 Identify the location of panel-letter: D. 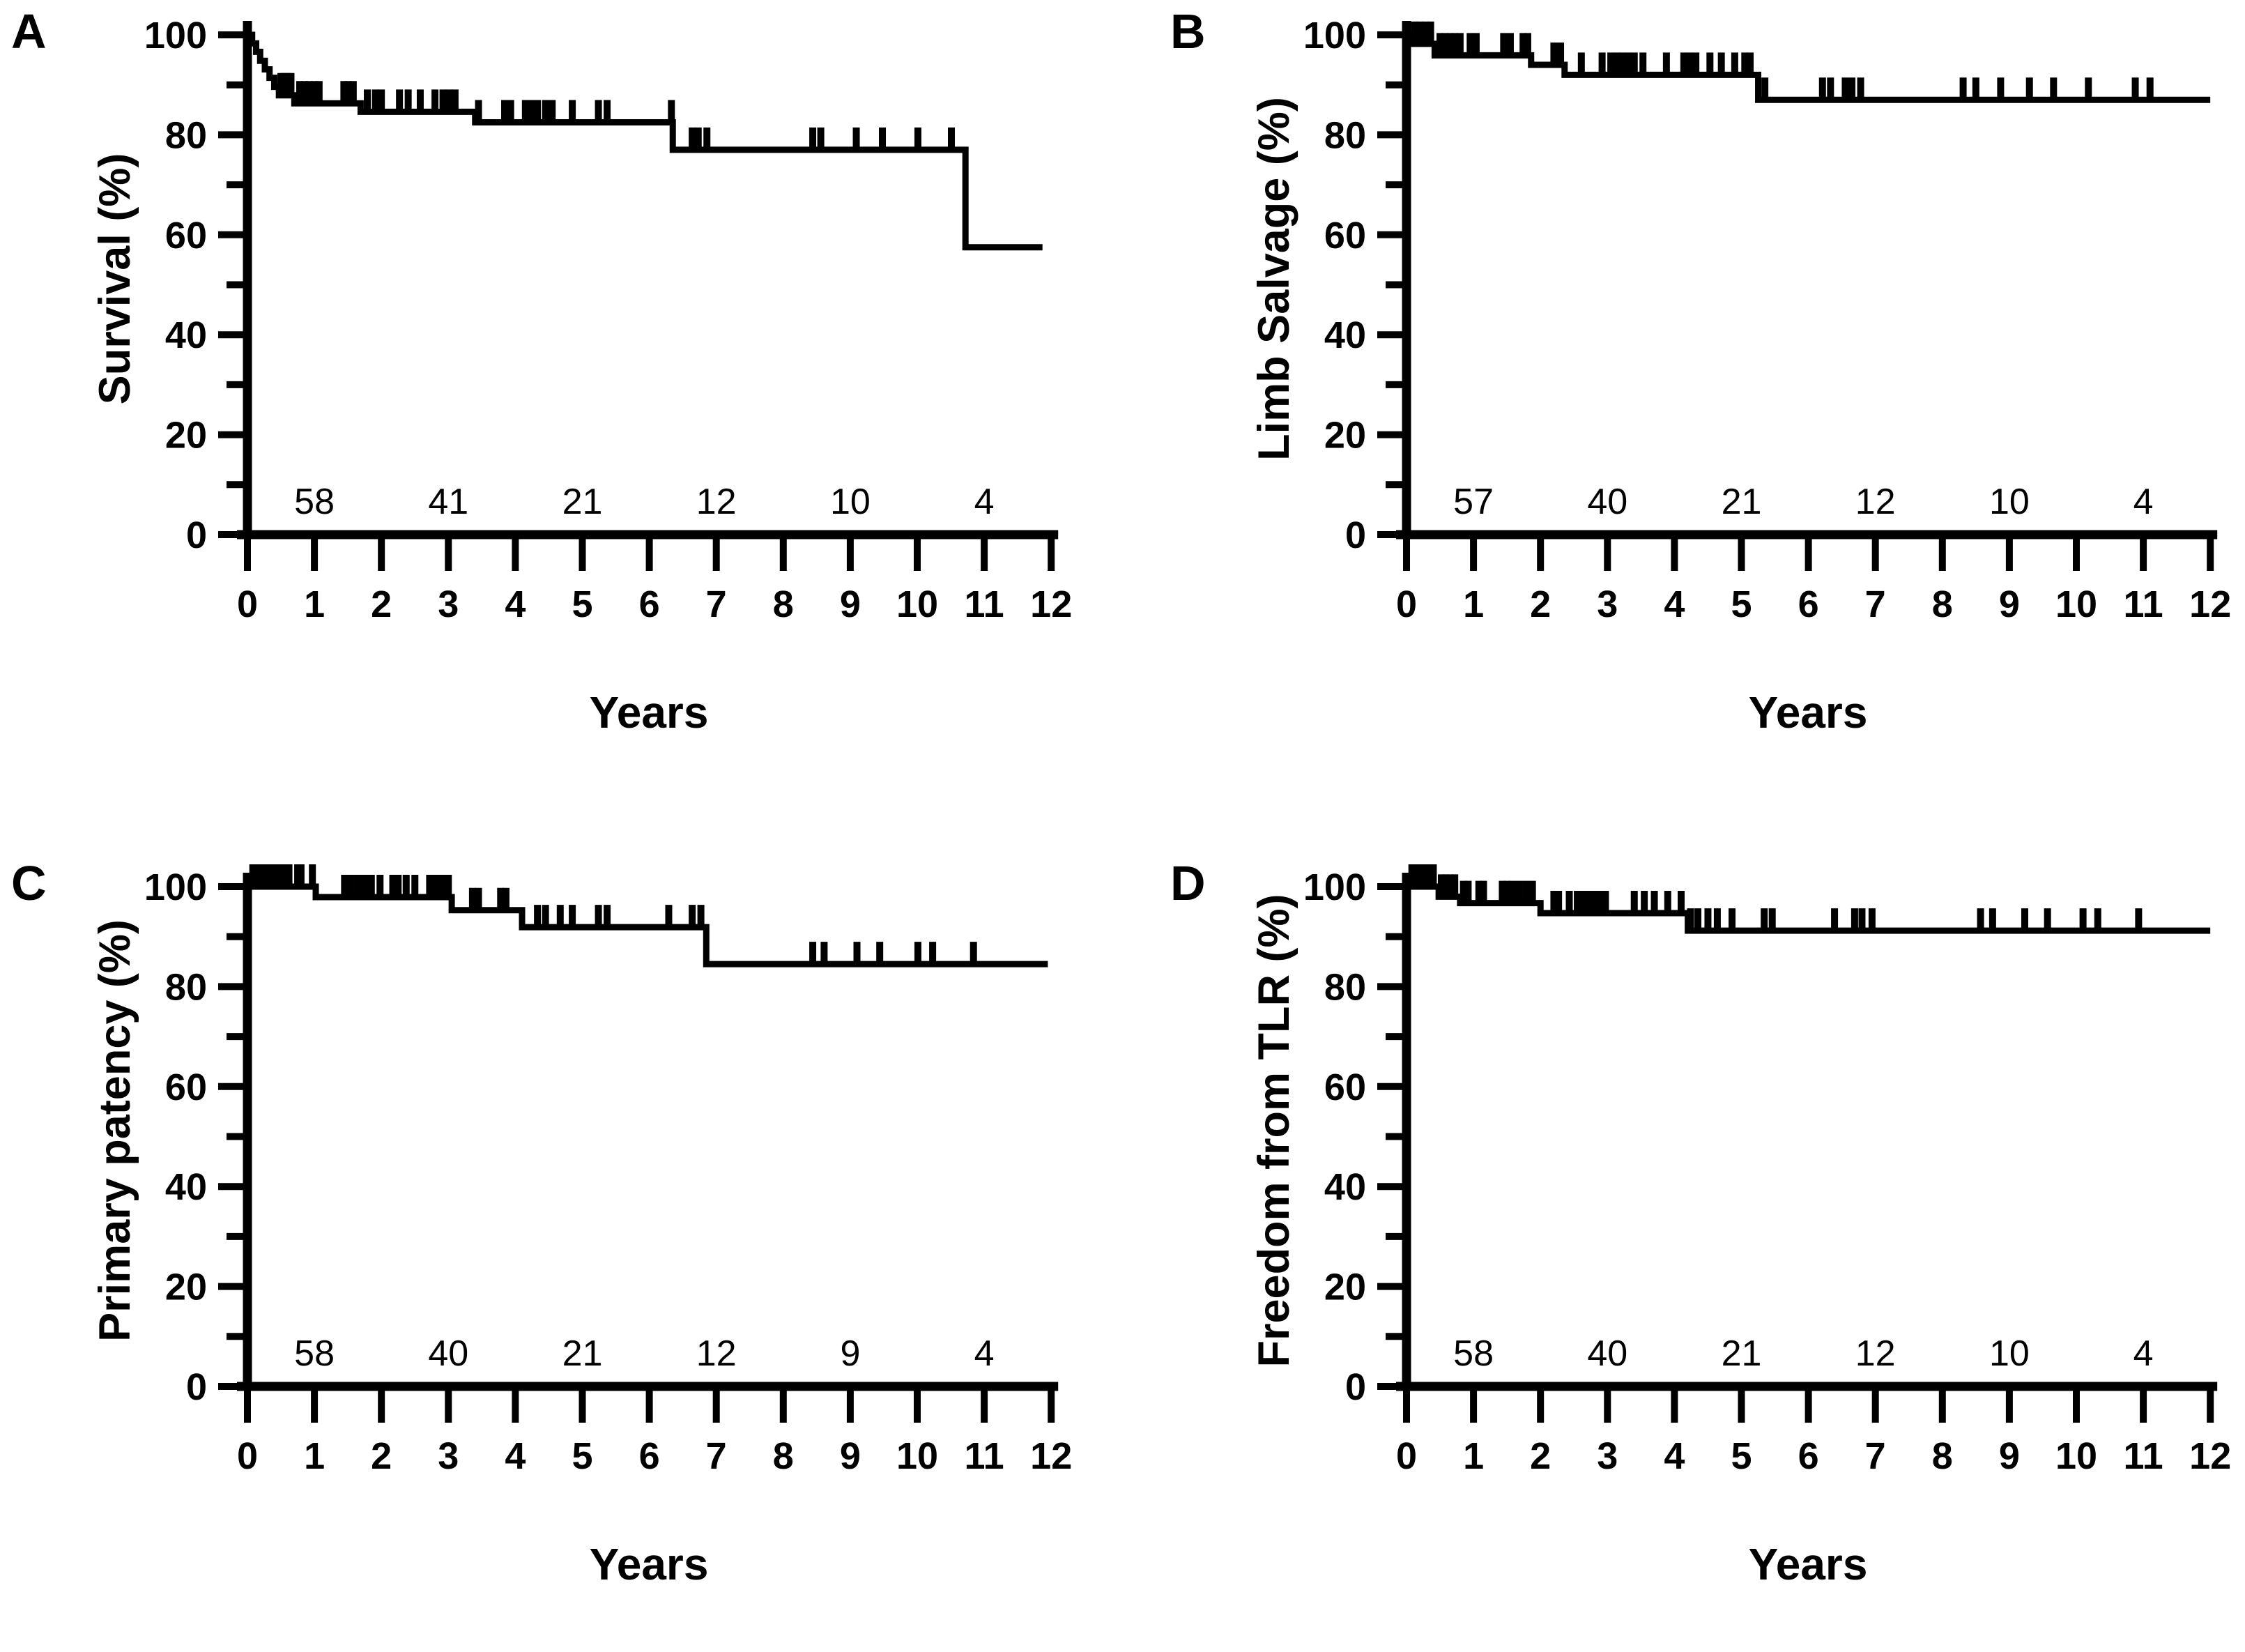
(1188, 883).